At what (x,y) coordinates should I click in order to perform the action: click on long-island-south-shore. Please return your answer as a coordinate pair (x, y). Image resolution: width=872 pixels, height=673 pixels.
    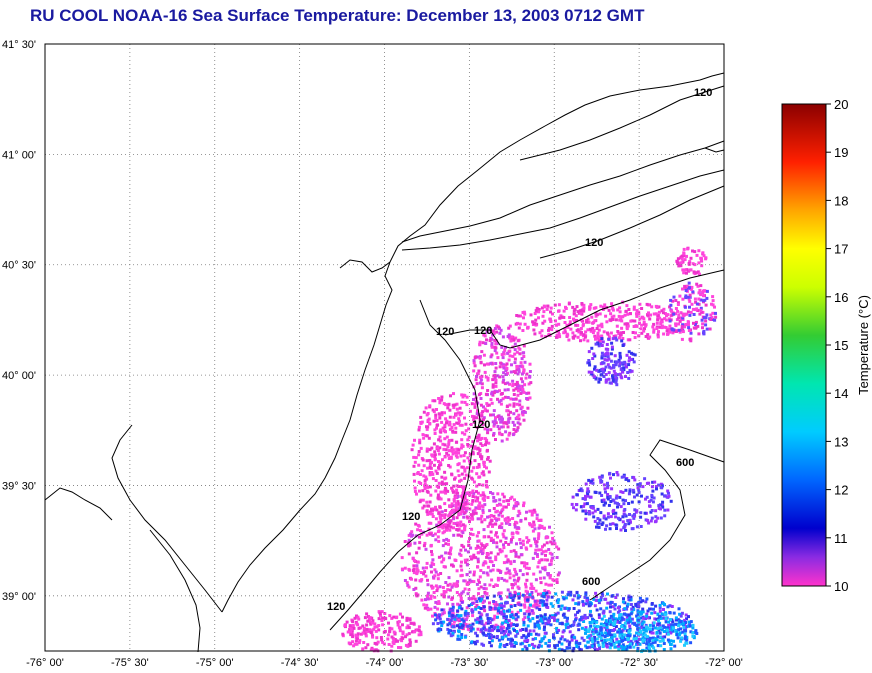
    Looking at the image, I should click on (563, 210).